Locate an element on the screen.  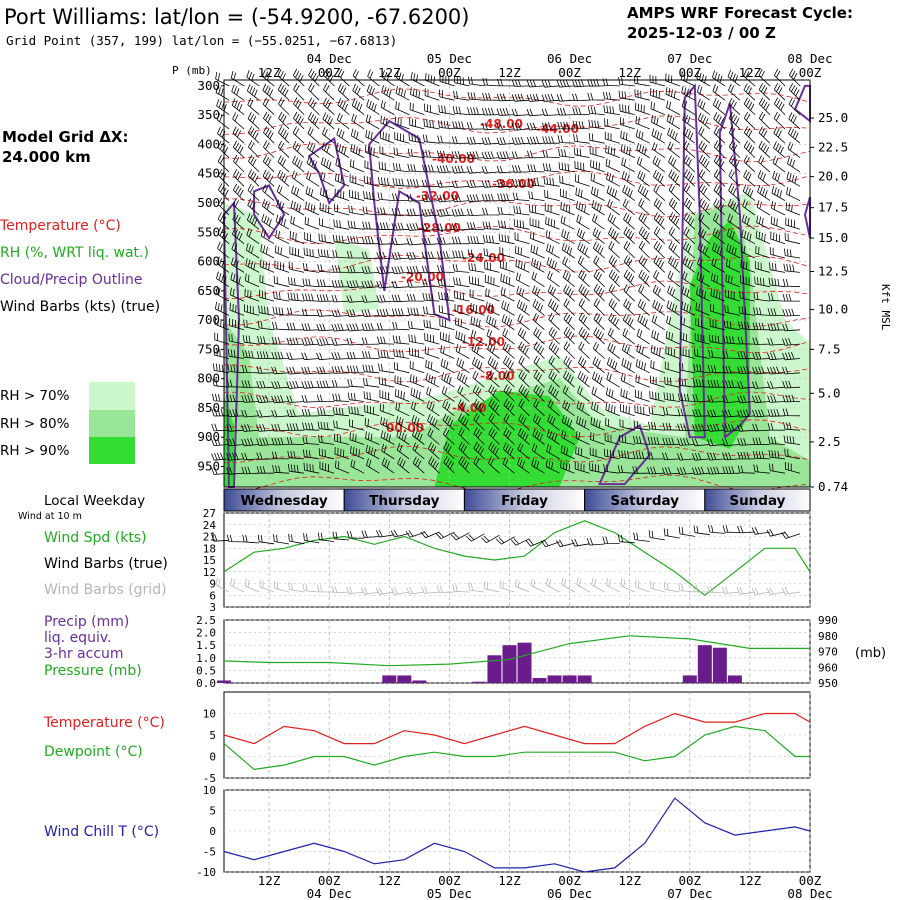
rh70-region is located at coordinates (357, 276).